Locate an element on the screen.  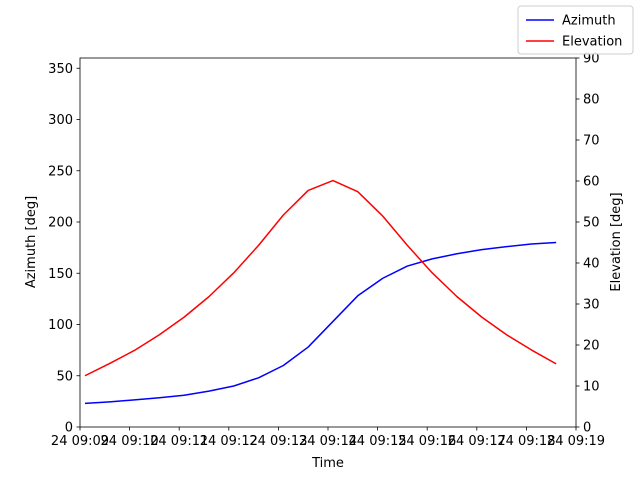
x-tick-label: 24 09:11 is located at coordinates (179, 441).